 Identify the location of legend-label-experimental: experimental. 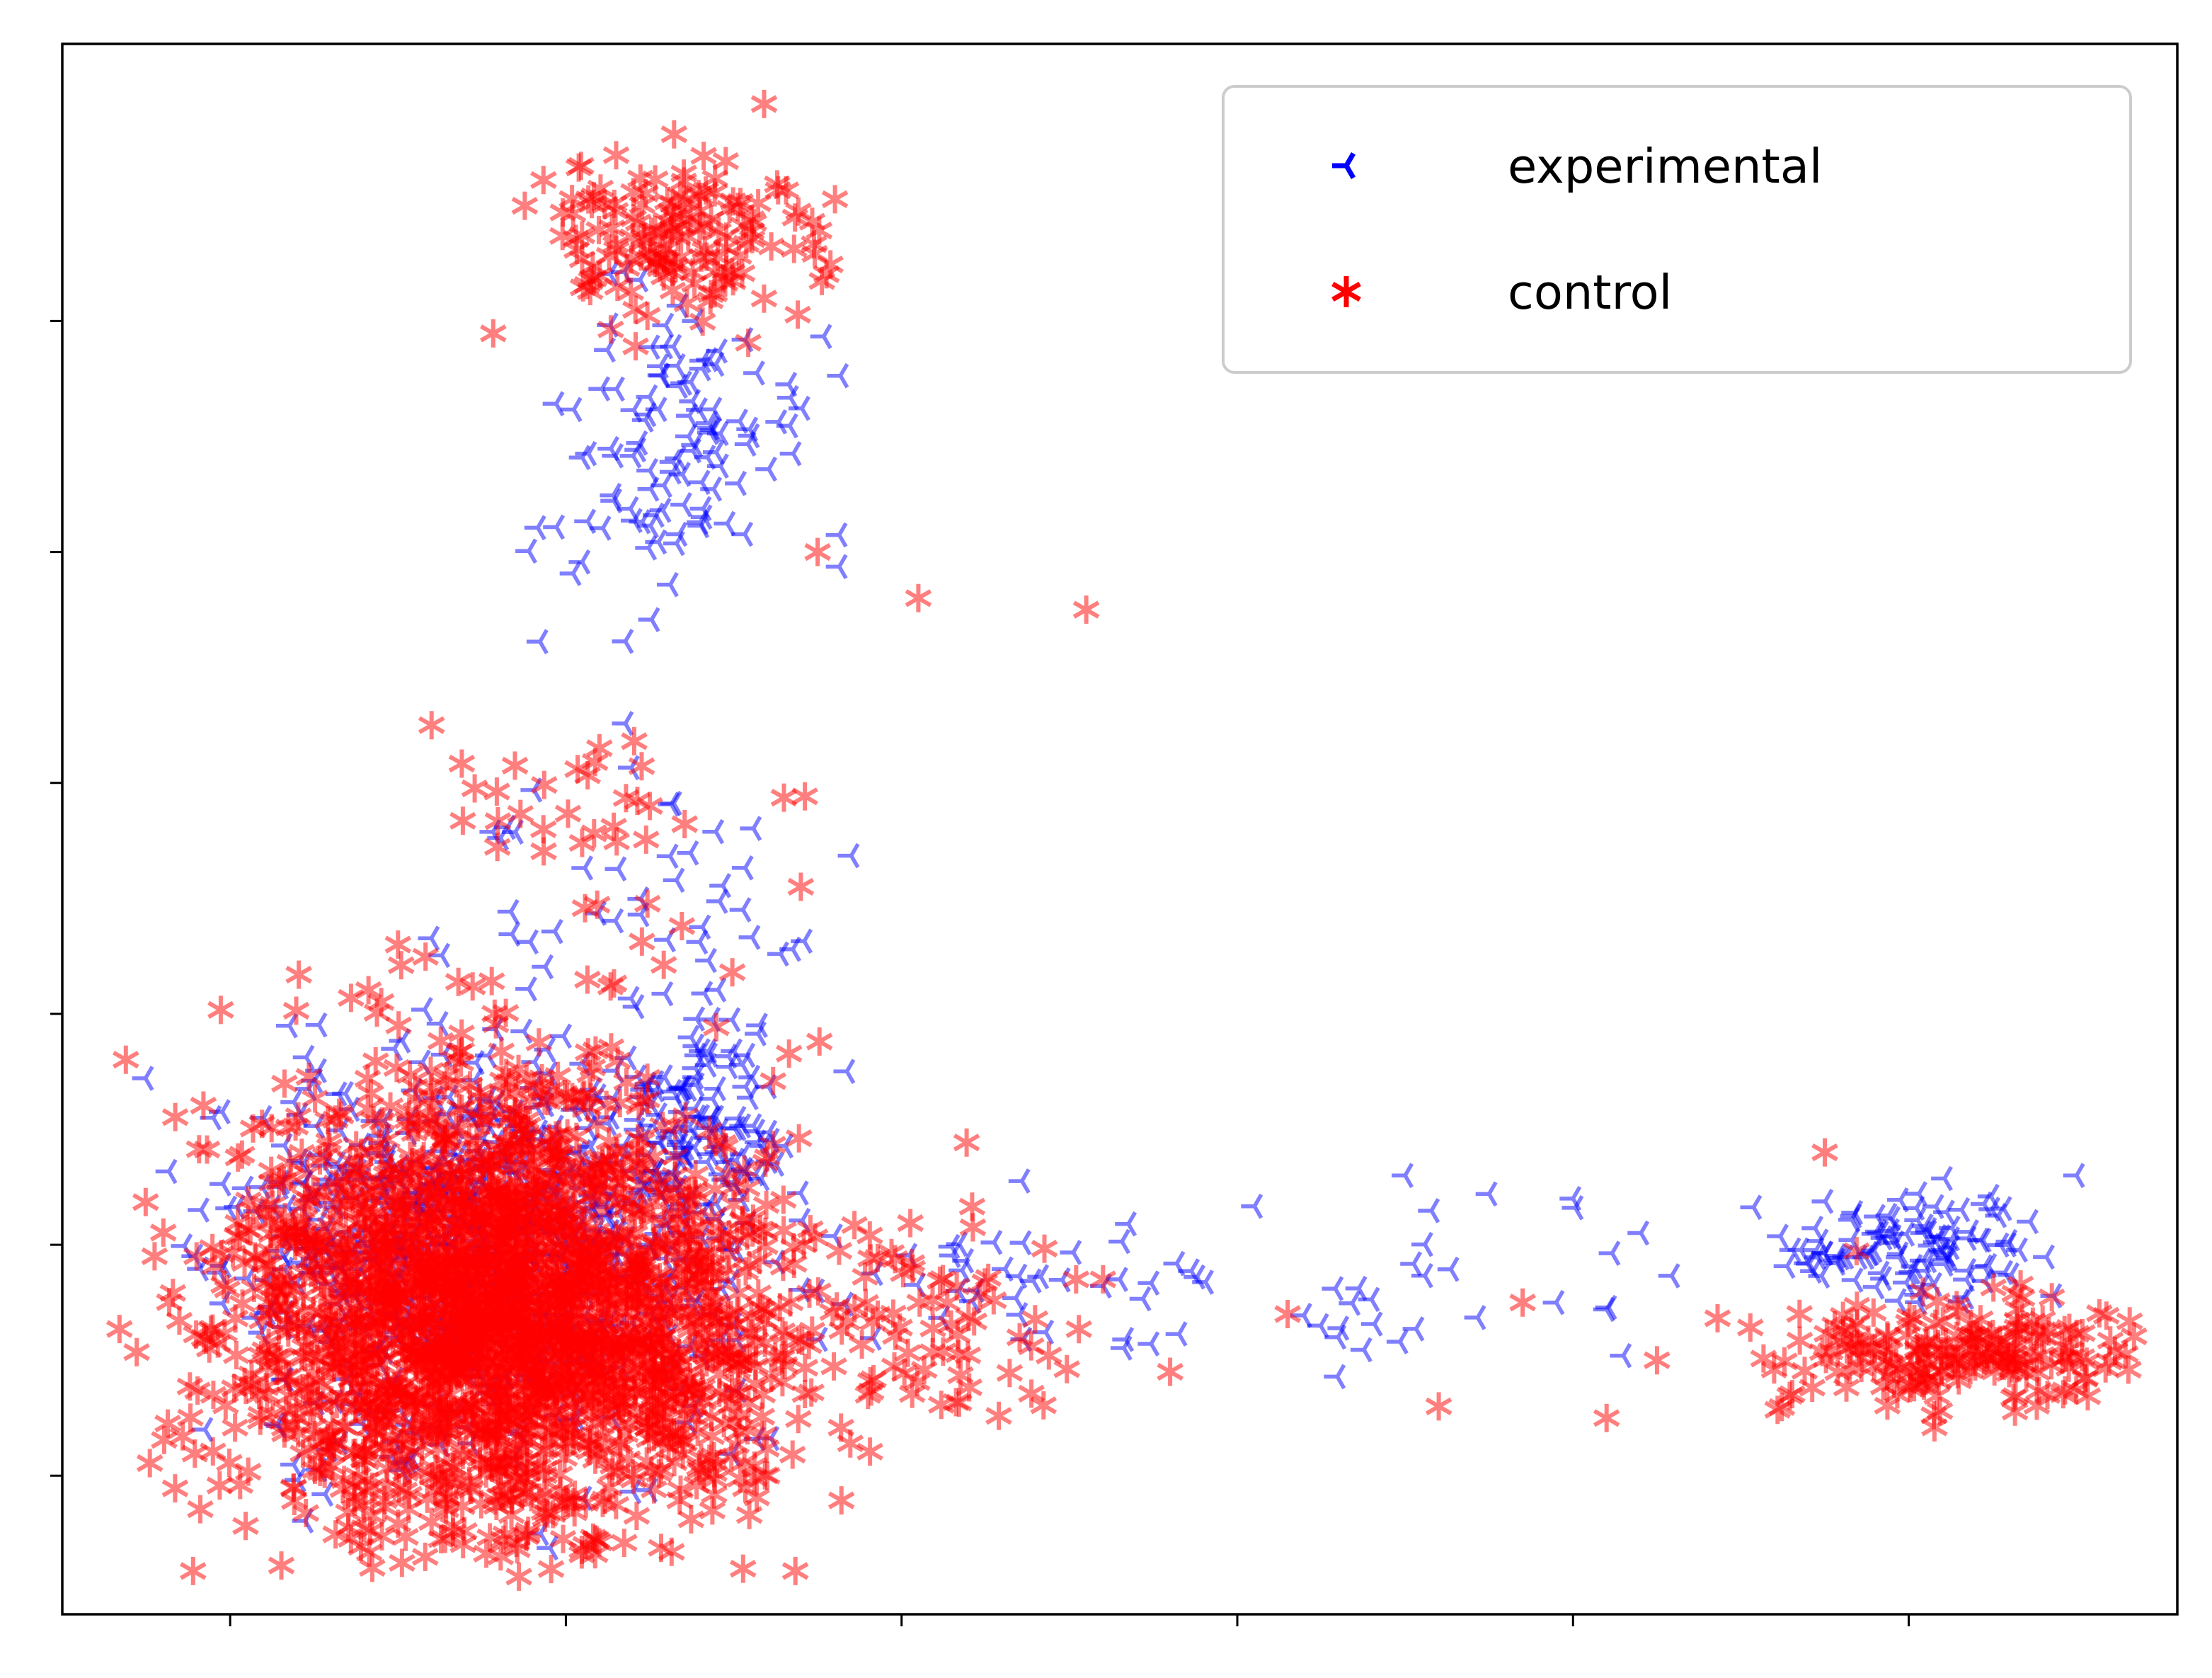
(1665, 166).